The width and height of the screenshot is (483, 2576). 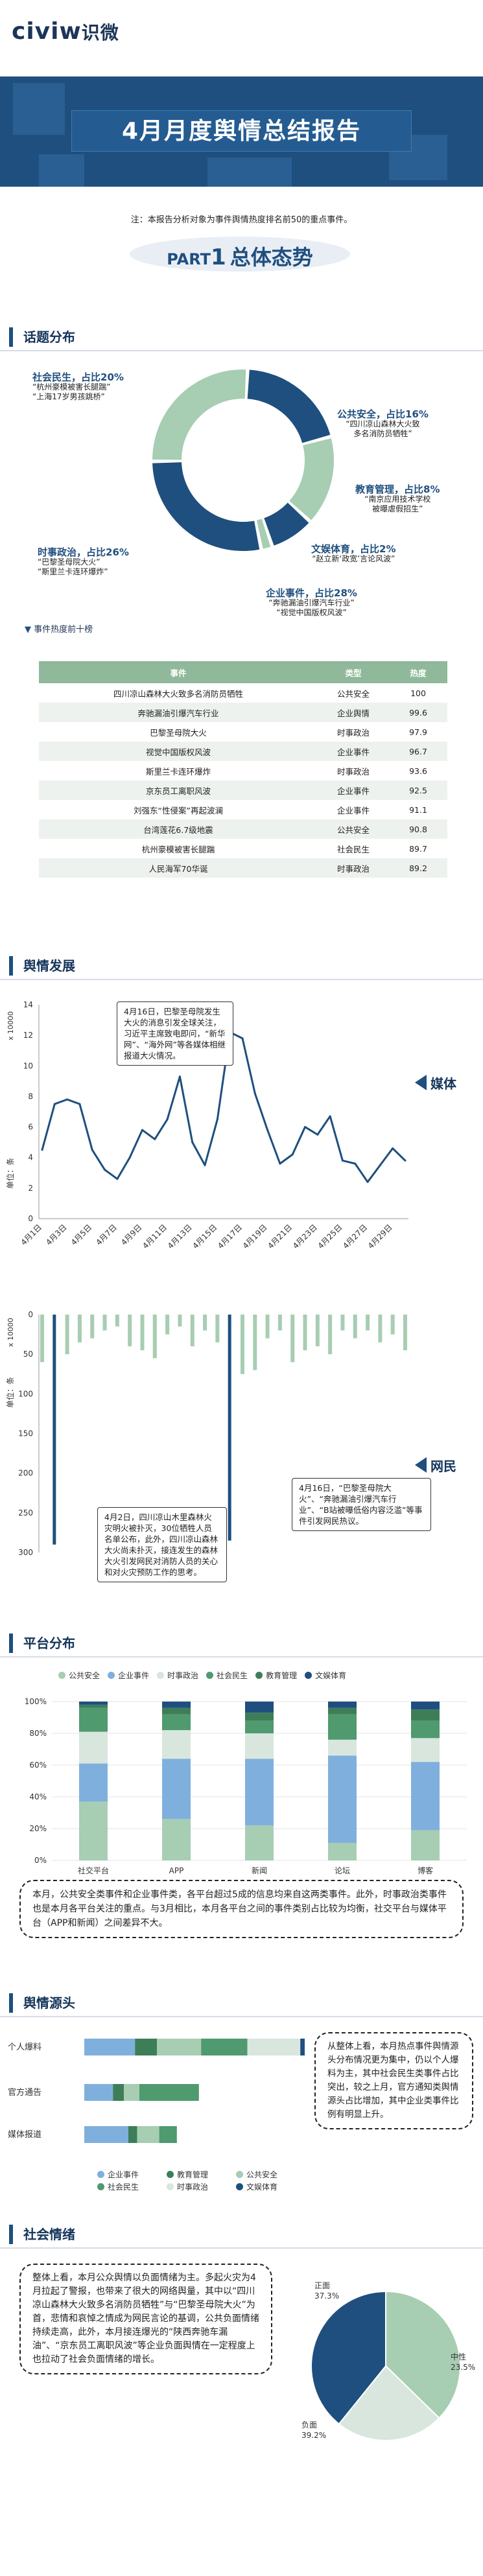 I want to click on y-tick-label: 4, so click(x=30, y=1157).